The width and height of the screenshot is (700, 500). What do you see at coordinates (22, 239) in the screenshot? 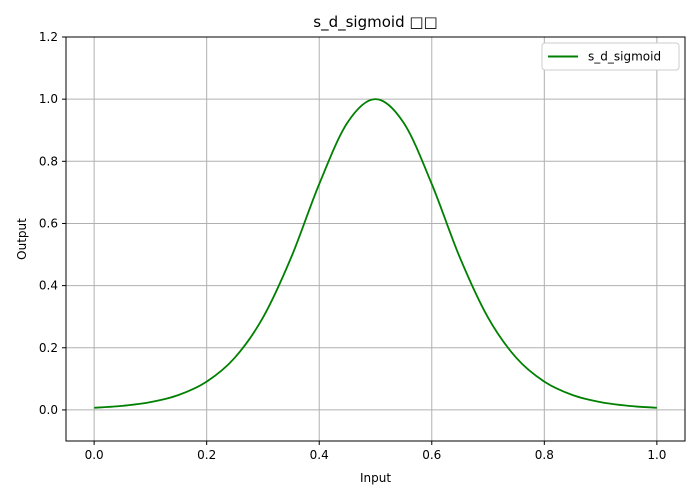
I see `y-axis-label: Output` at bounding box center [22, 239].